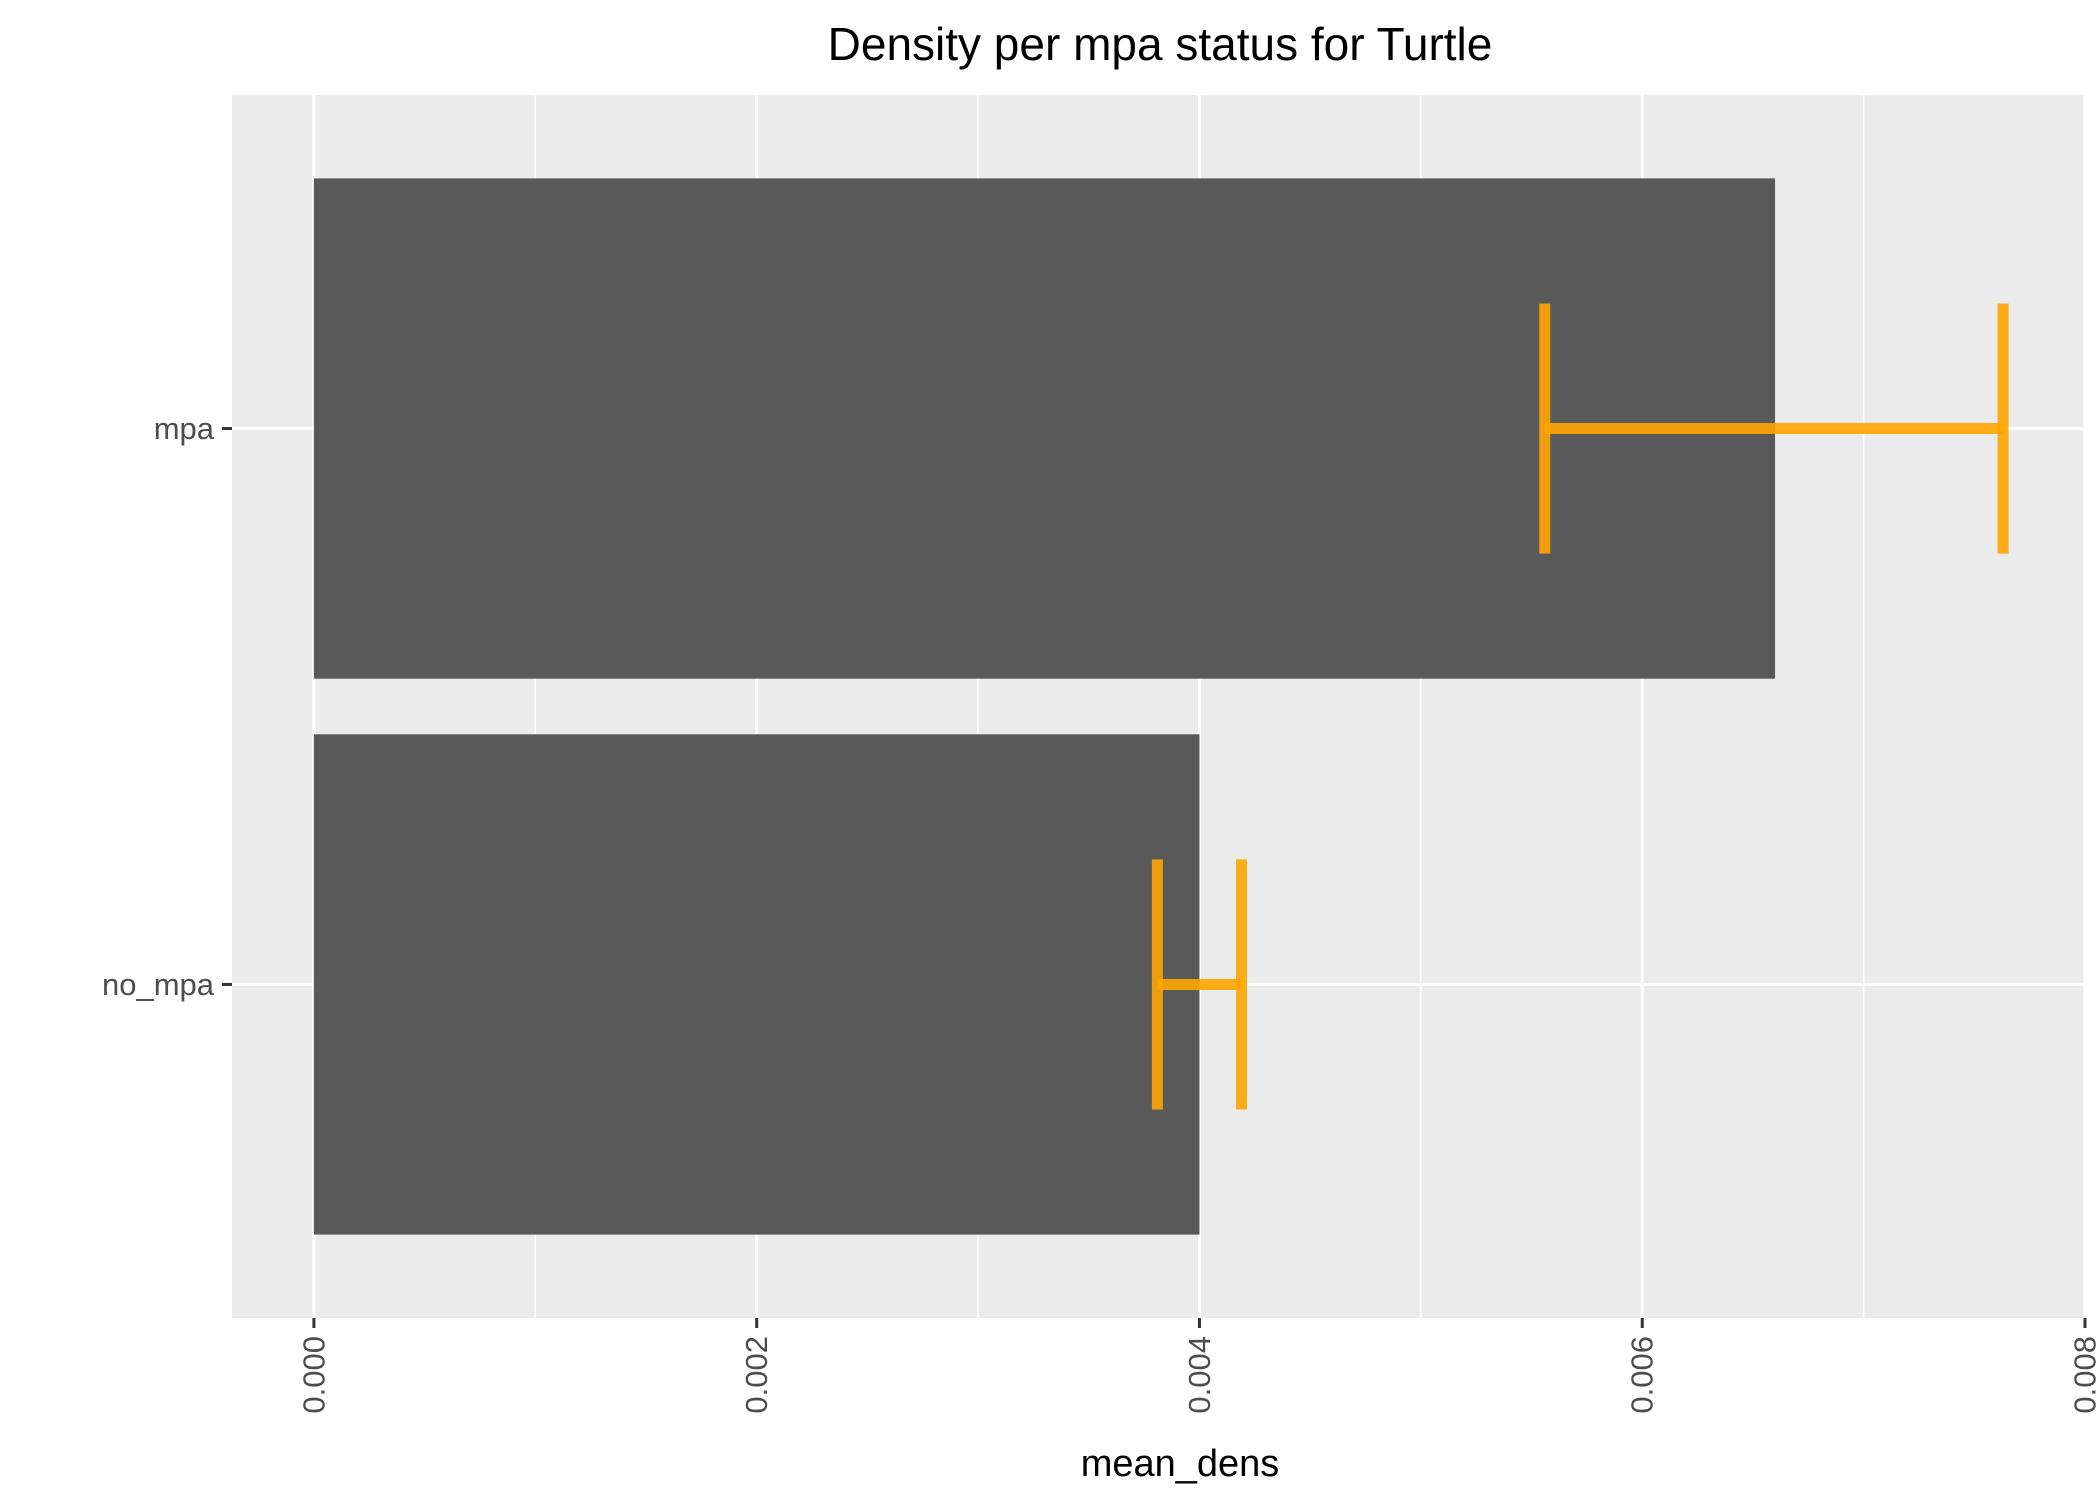 The image size is (2100, 1500). I want to click on x-tick-label: 0.004, so click(1199, 1375).